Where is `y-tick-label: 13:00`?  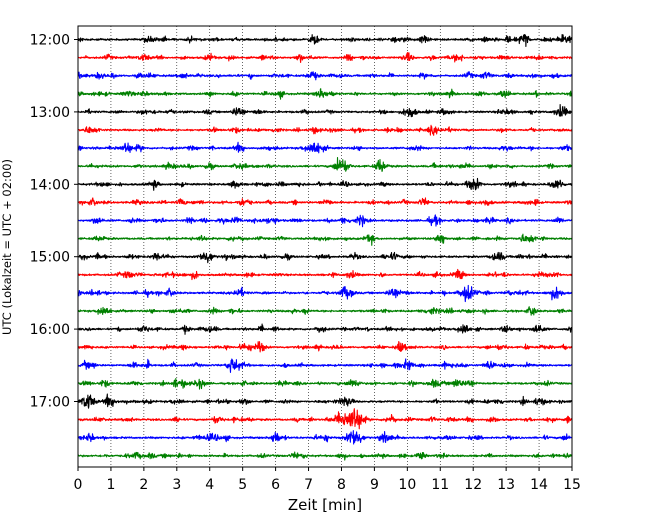
y-tick-label: 13:00 is located at coordinates (50, 113).